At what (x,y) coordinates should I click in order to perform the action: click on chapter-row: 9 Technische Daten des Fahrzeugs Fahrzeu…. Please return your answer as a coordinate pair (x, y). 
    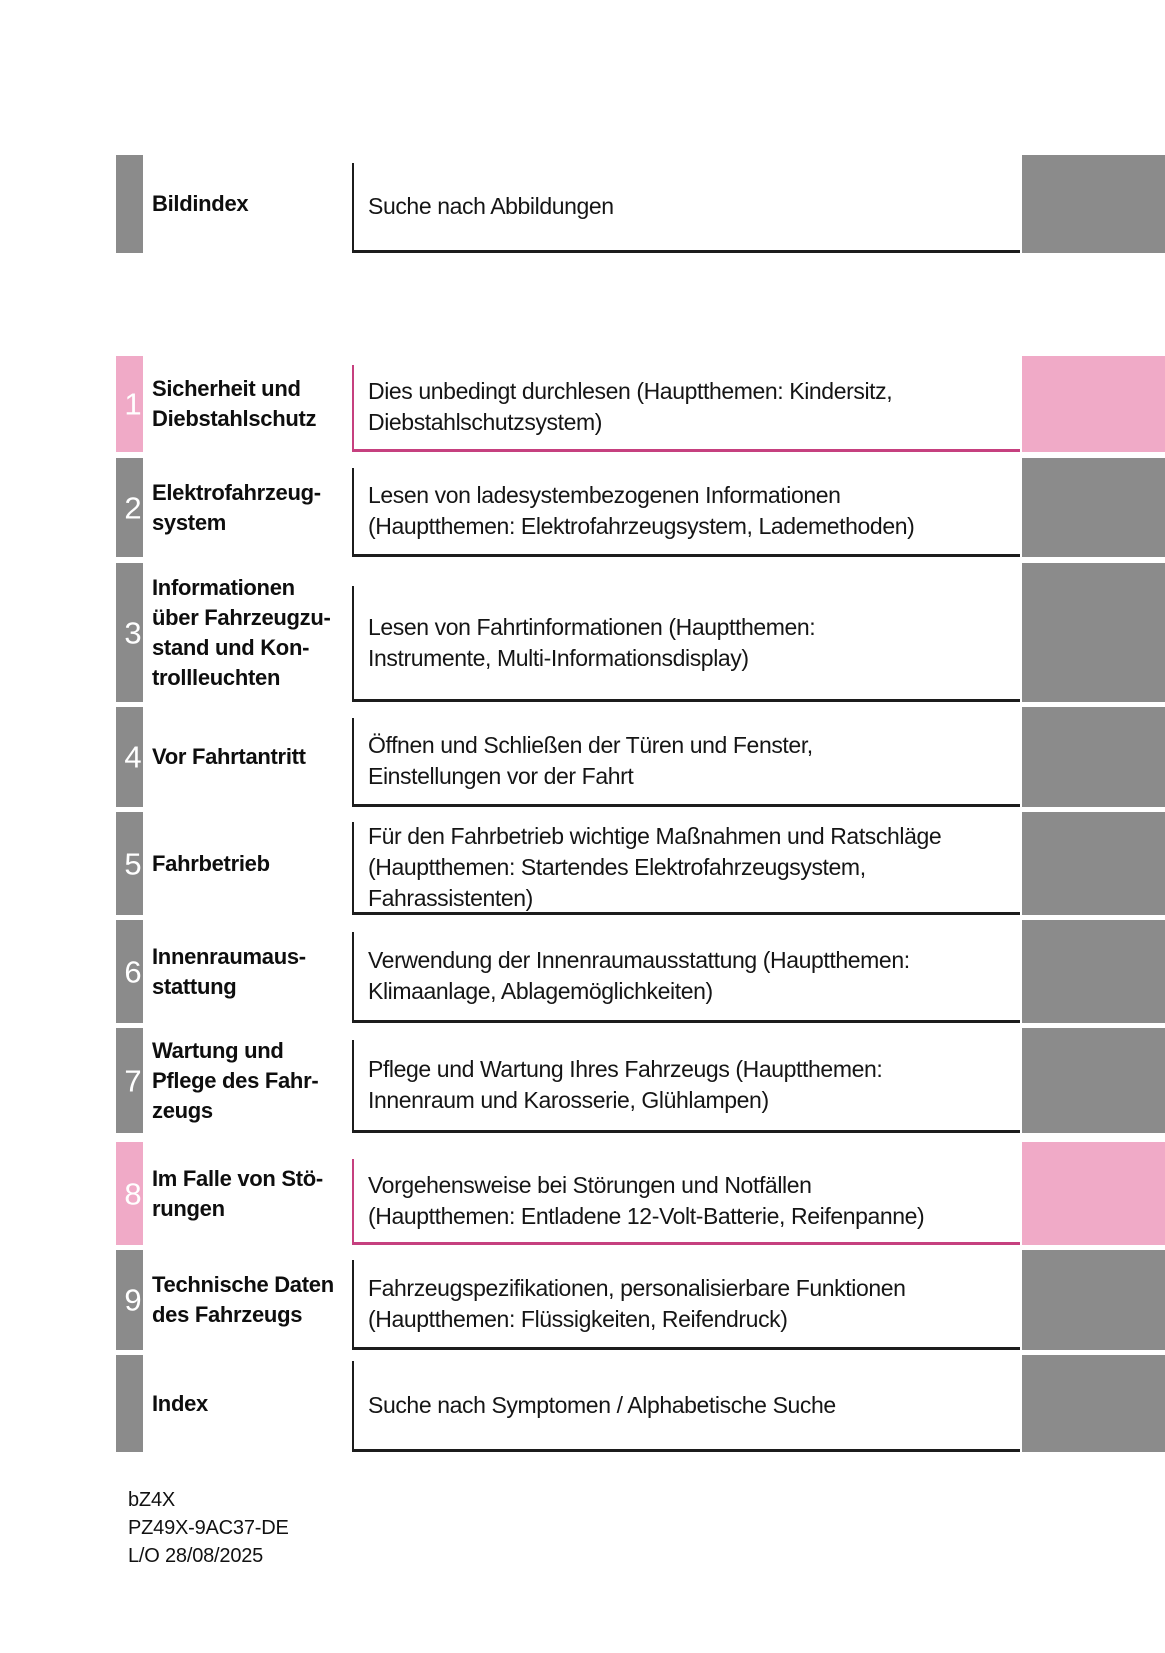
    Looking at the image, I should click on (582, 1300).